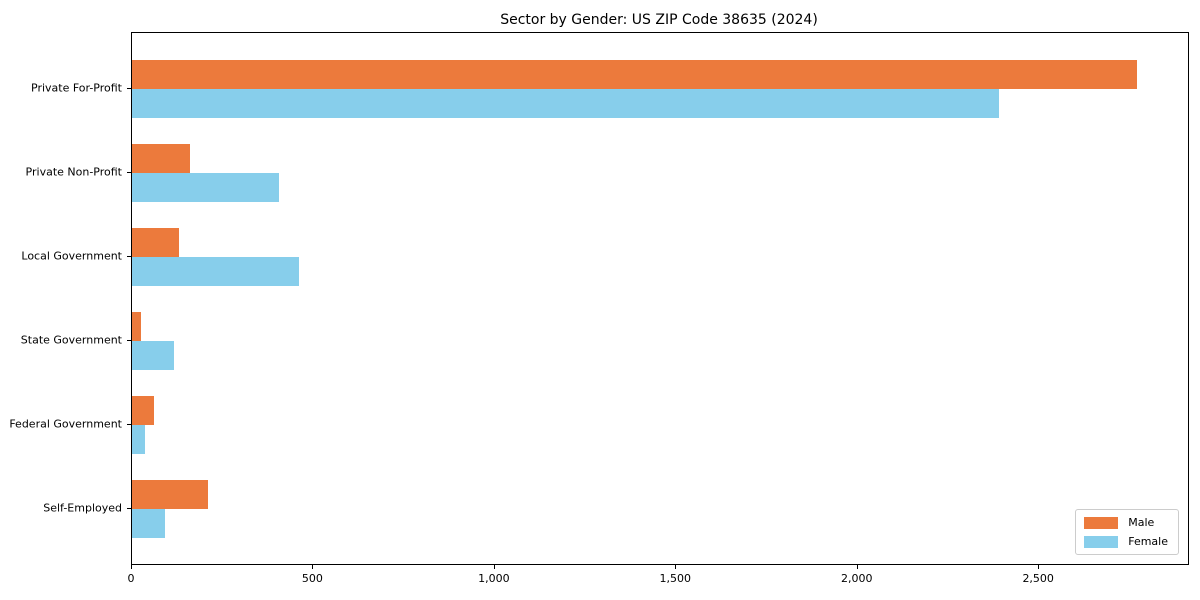 This screenshot has height=600, width=1200. Describe the element at coordinates (161, 158) in the screenshot. I see `bar-male-private-non-profit` at that location.